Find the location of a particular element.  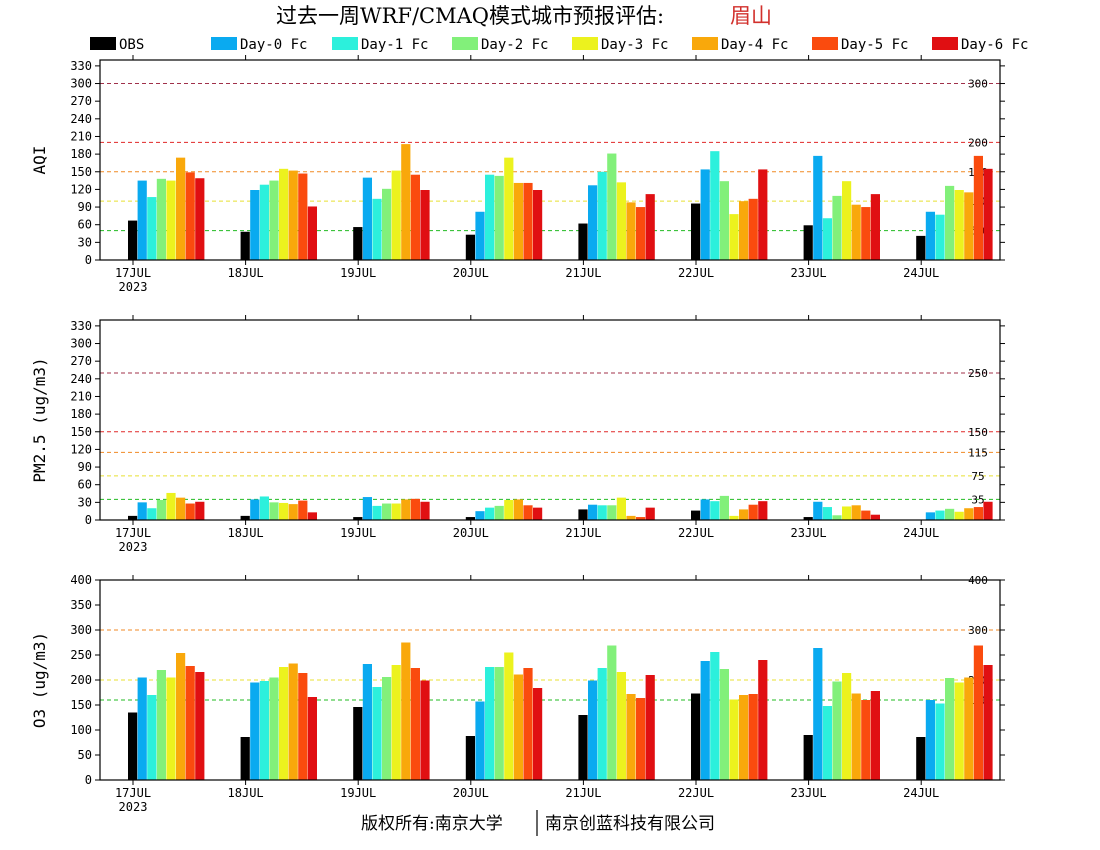

legend-item-day-6-fc: Day-6 Fc is located at coordinates (980, 45).